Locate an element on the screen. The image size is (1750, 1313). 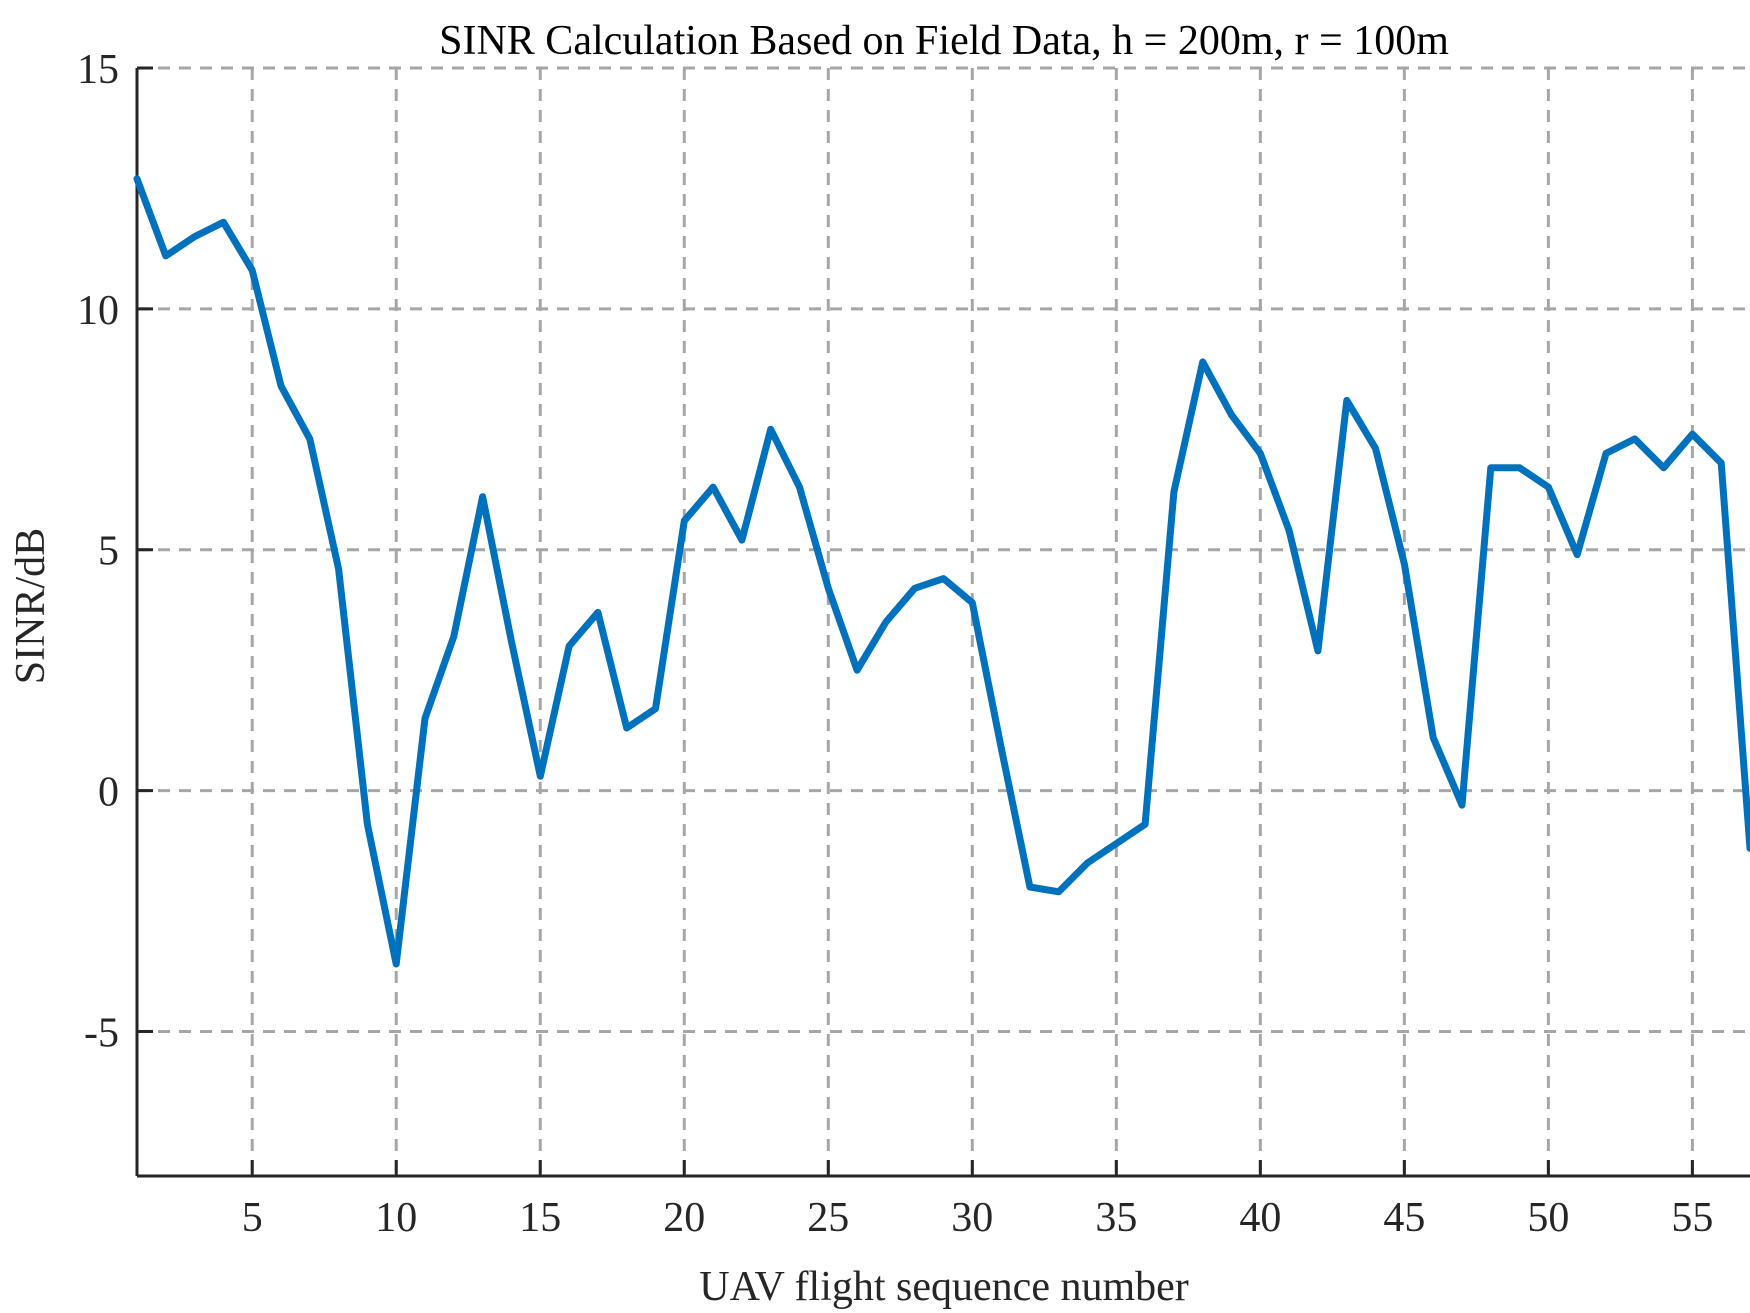
y-tick-label: -5 is located at coordinates (101, 1033).